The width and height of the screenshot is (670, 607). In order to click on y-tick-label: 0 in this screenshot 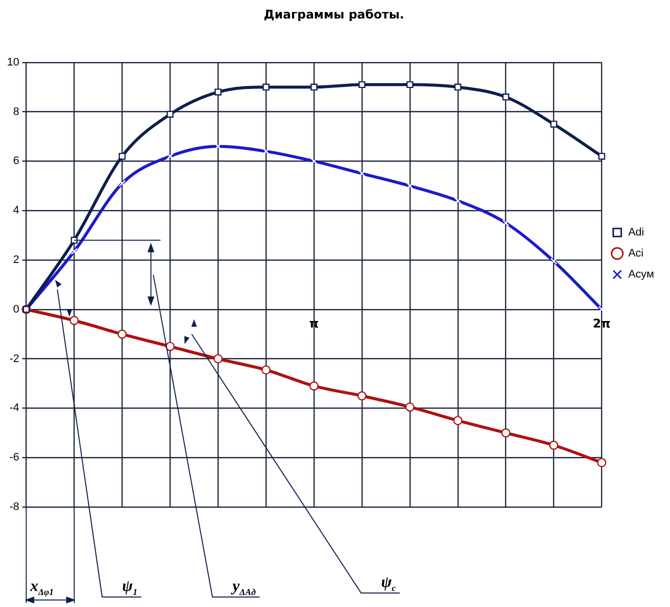, I will do `click(16, 309)`.